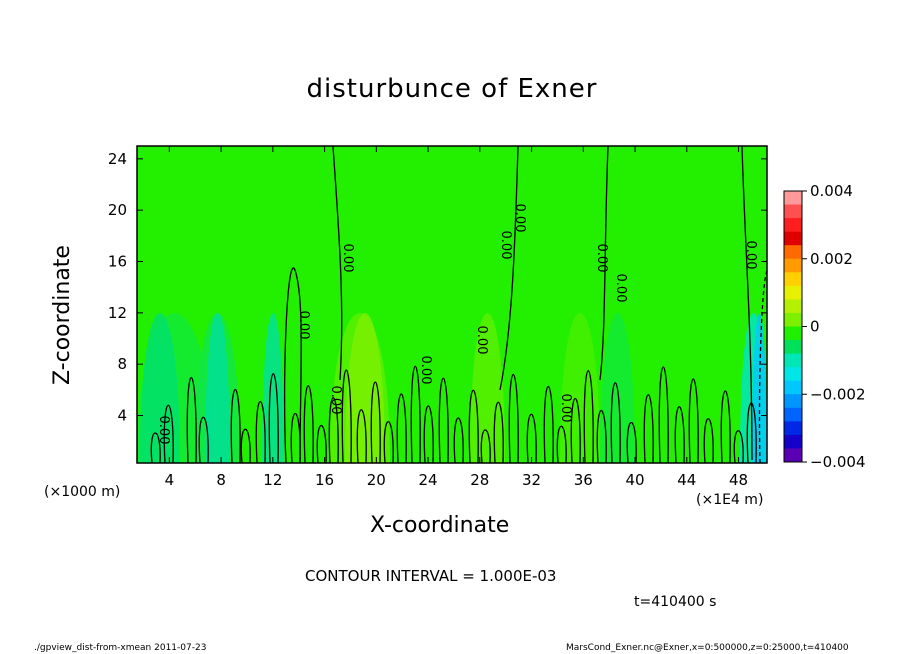  What do you see at coordinates (347, 258) in the screenshot?
I see `contour-label-2: 0.00` at bounding box center [347, 258].